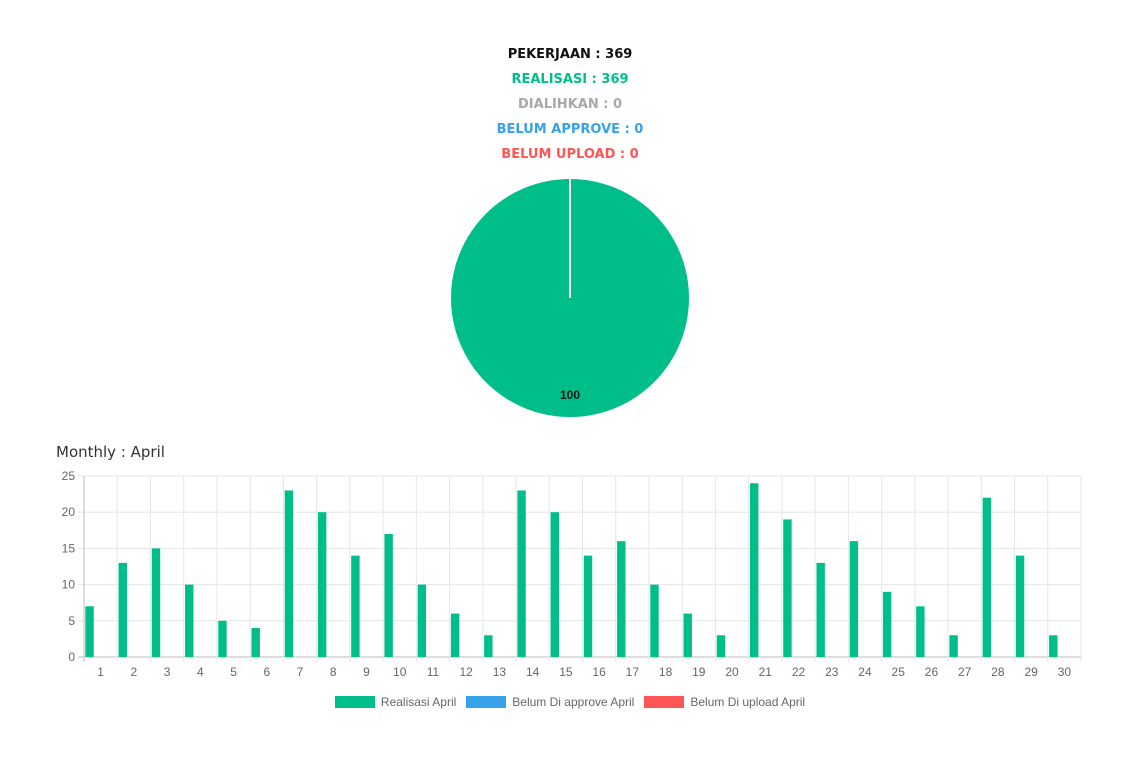 The image size is (1140, 764). I want to click on pie-chart: 100, so click(570, 298).